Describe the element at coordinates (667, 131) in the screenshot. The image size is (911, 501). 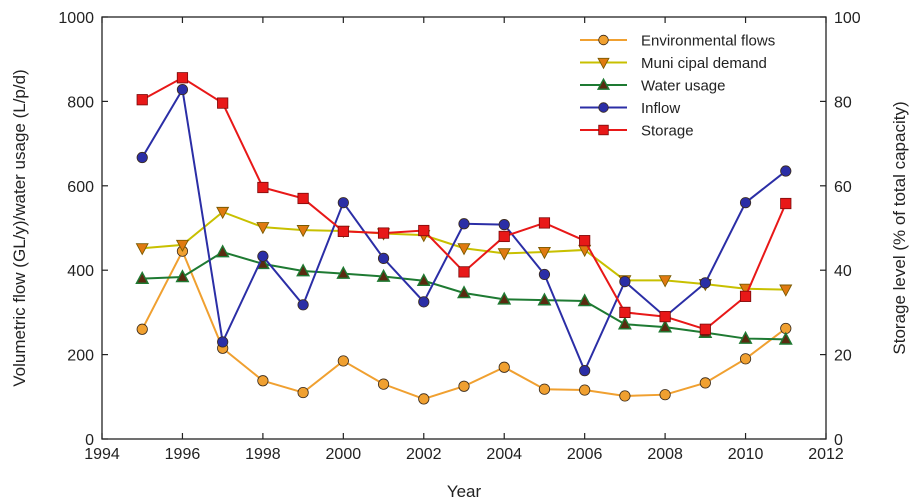
I see `legend-label: Storage` at that location.